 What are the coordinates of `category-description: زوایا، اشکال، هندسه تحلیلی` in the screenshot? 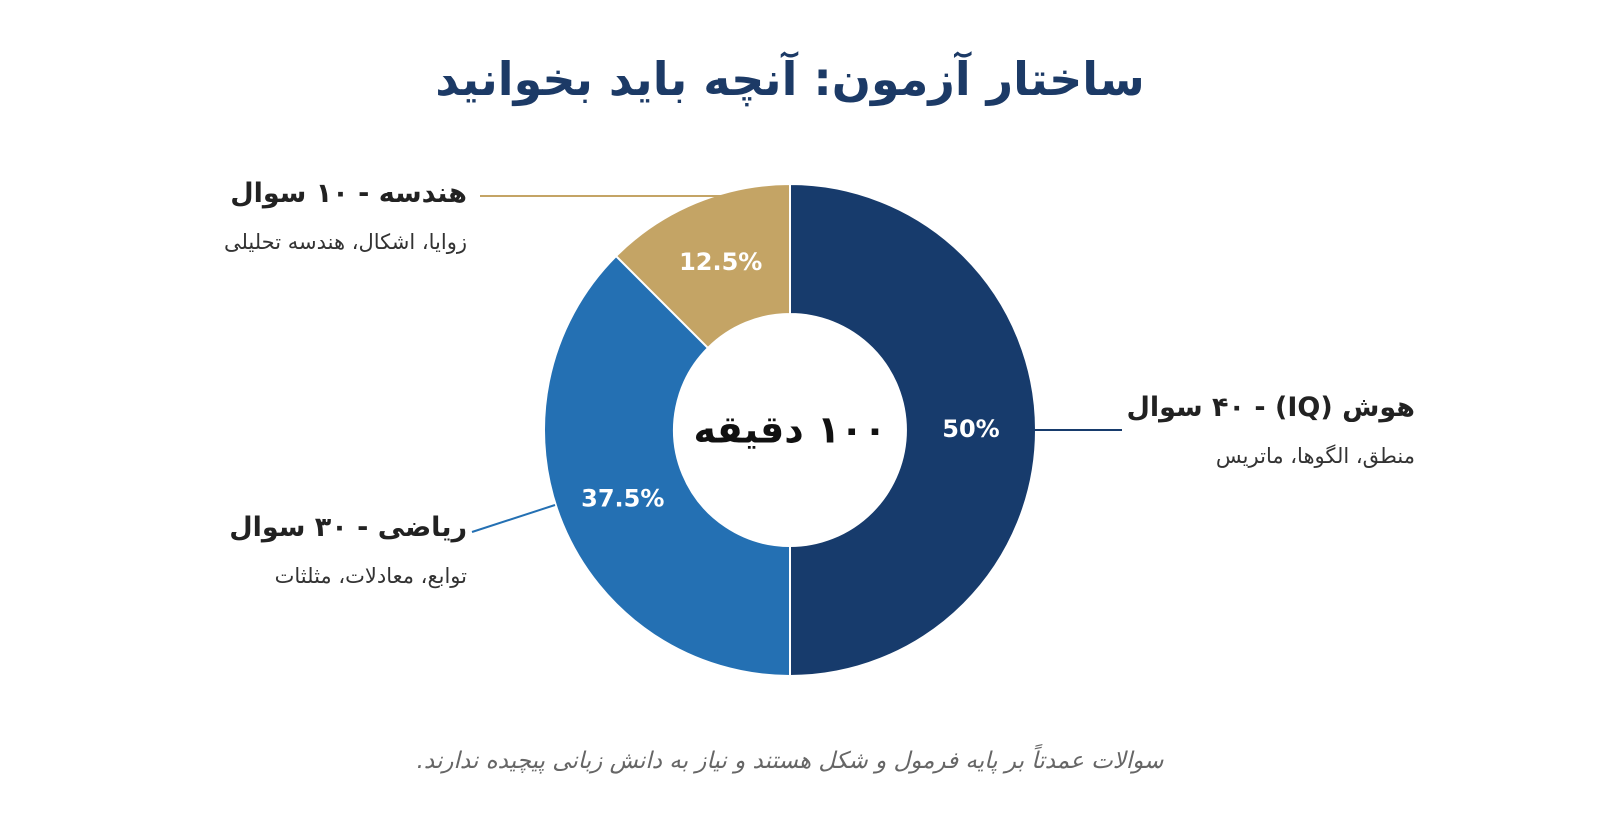 It's located at (345, 242).